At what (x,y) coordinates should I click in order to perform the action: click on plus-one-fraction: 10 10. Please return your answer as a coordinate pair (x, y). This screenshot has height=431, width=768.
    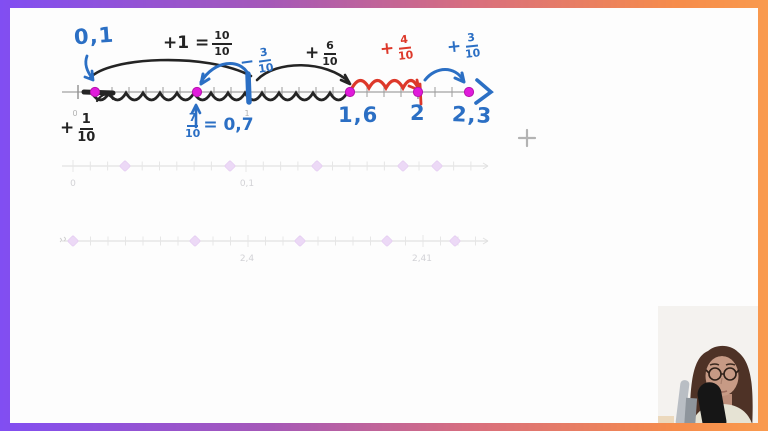
    Looking at the image, I should click on (222, 44).